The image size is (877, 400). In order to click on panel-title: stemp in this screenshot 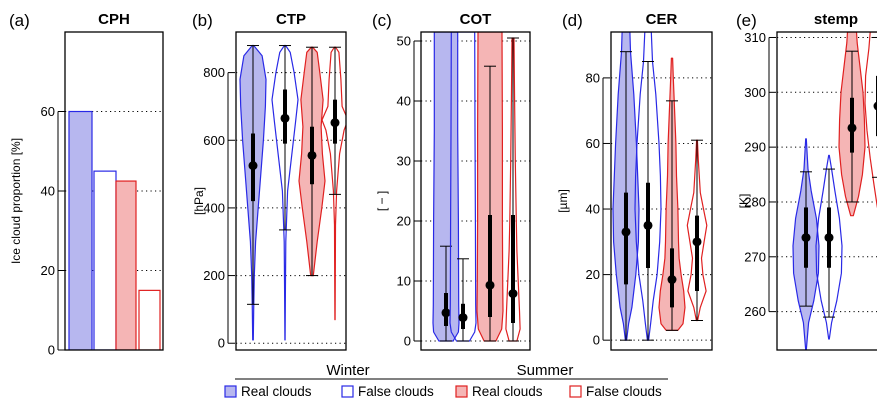, I will do `click(836, 19)`.